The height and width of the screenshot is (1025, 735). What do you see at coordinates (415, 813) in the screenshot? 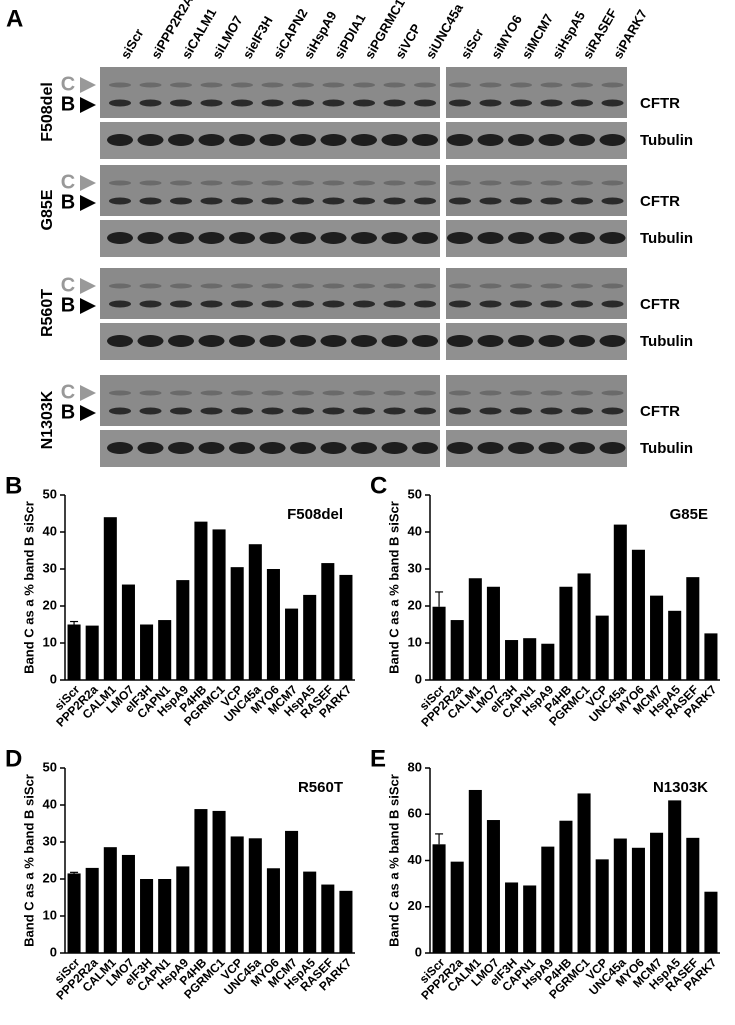
I see `y-tick-label: 60` at bounding box center [415, 813].